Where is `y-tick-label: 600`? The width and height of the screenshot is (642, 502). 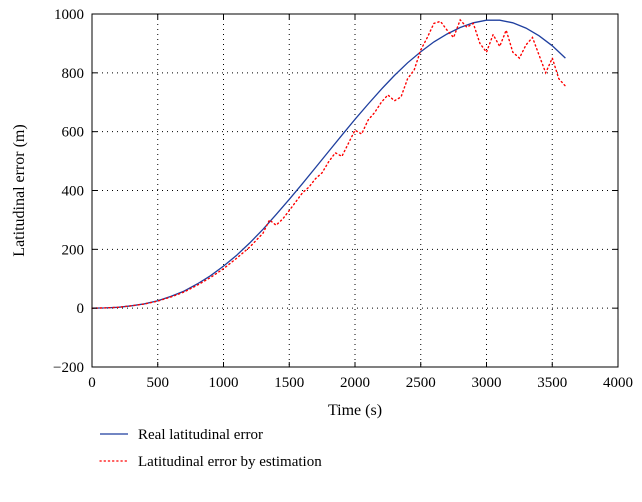 y-tick-label: 600 is located at coordinates (73, 133).